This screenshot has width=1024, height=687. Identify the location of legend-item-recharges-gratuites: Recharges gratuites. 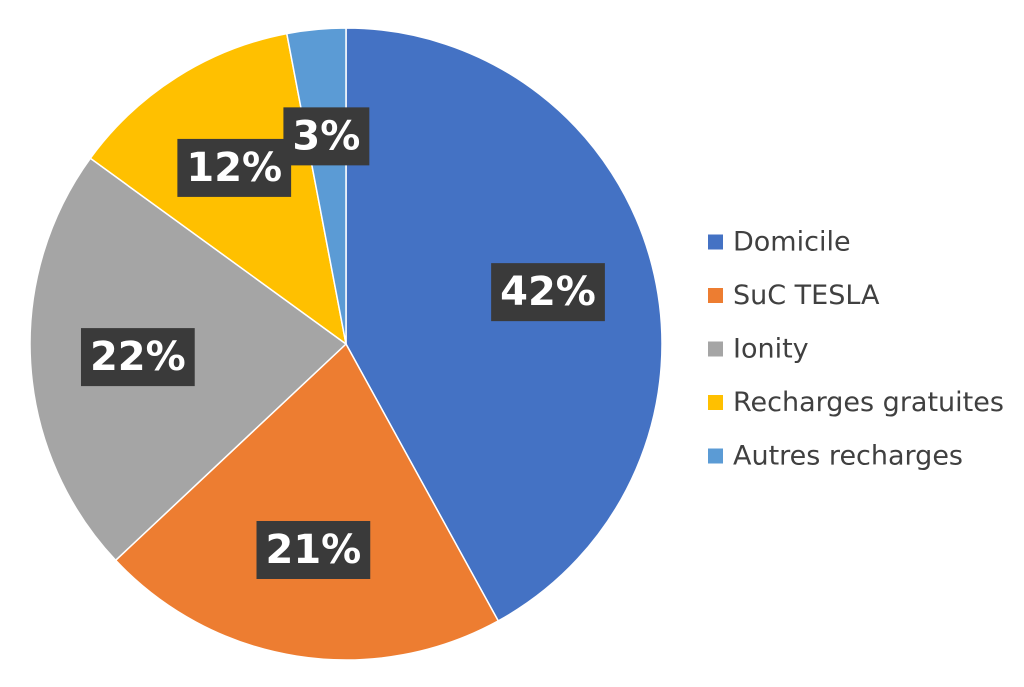
(856, 402).